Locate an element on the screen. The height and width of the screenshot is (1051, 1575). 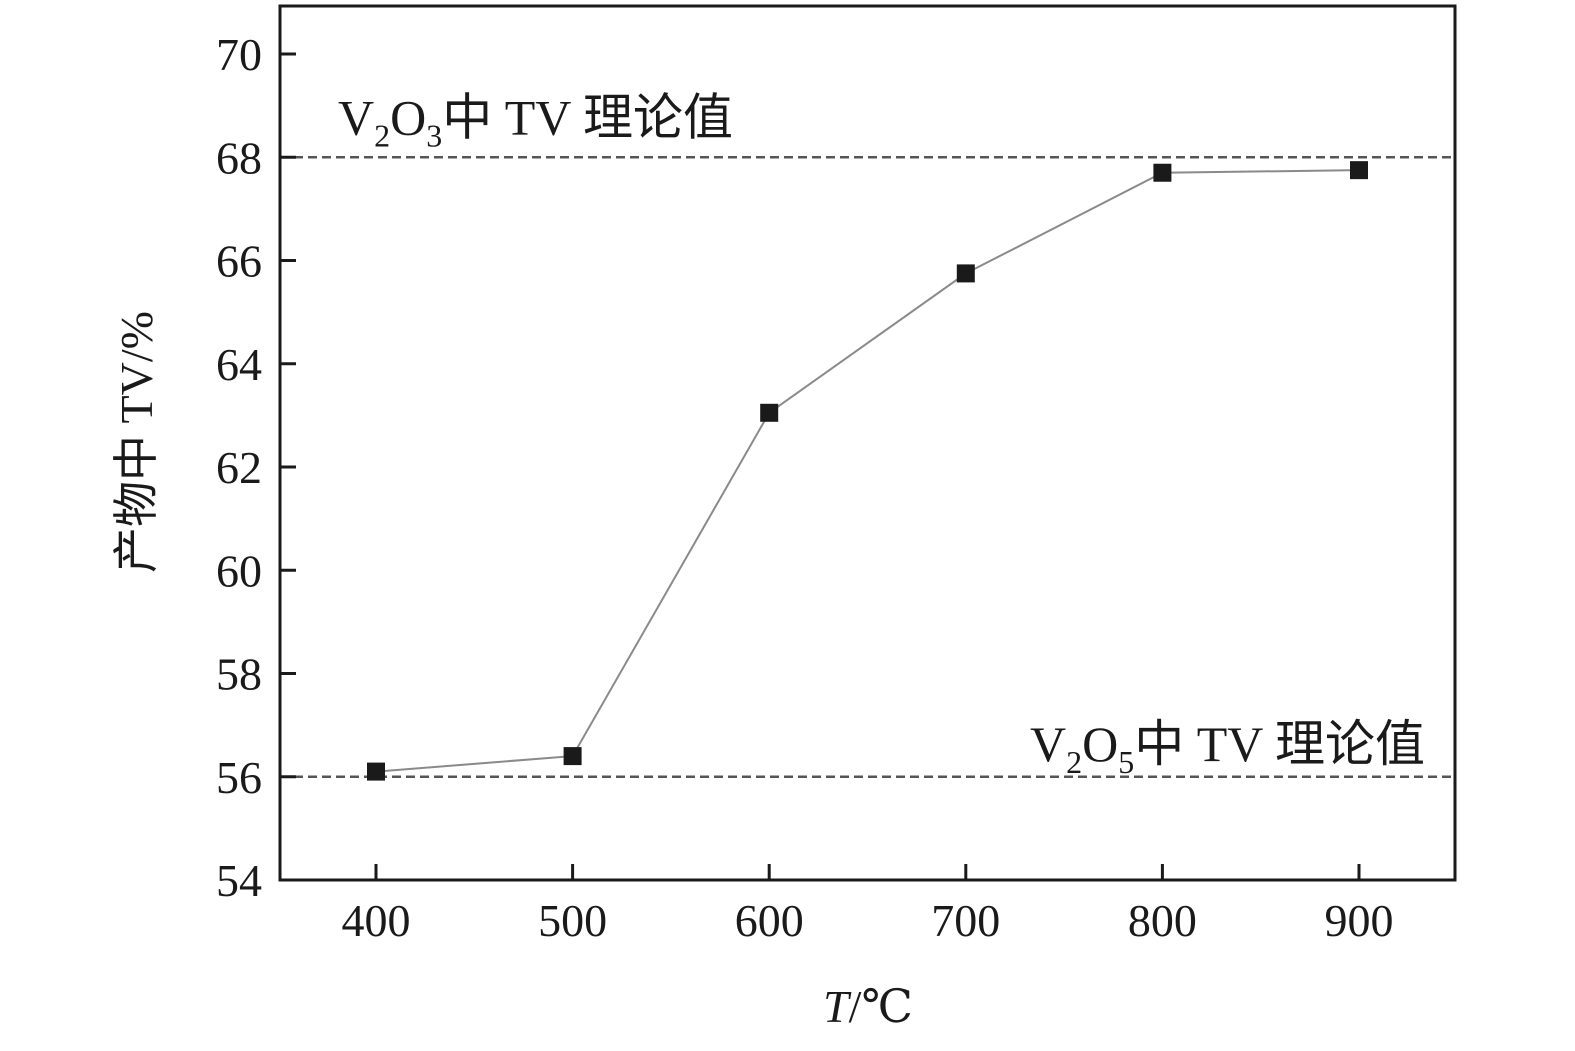
reference-label-part: 5 is located at coordinates (1126, 762).